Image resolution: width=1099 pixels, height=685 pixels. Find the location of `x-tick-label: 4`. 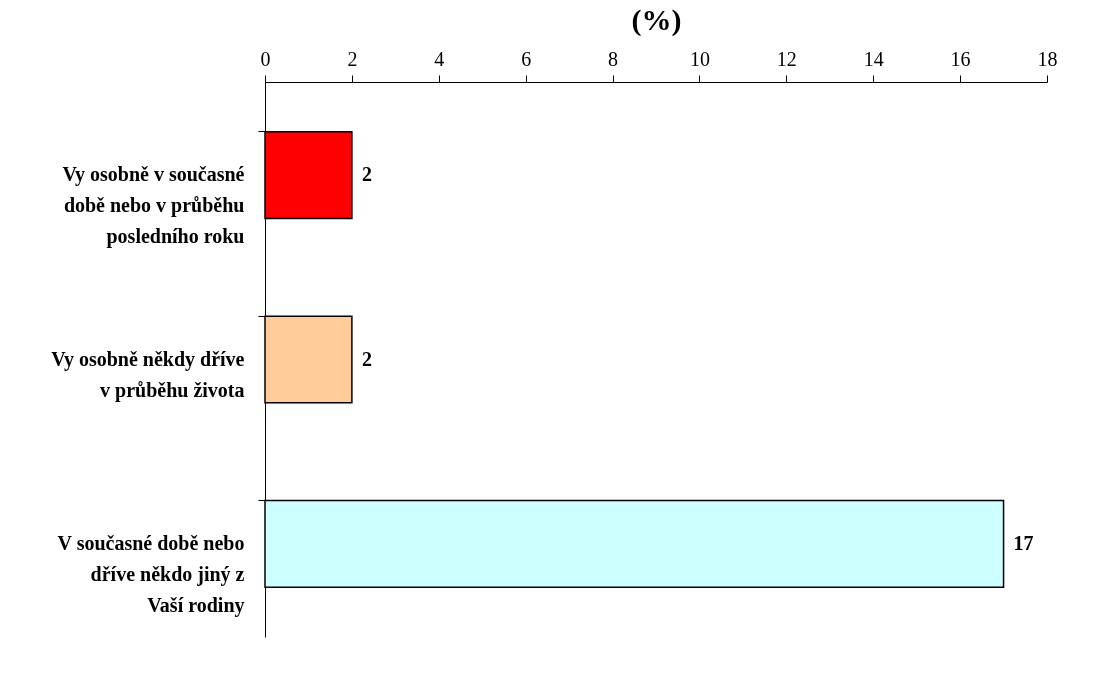

x-tick-label: 4 is located at coordinates (439, 58).